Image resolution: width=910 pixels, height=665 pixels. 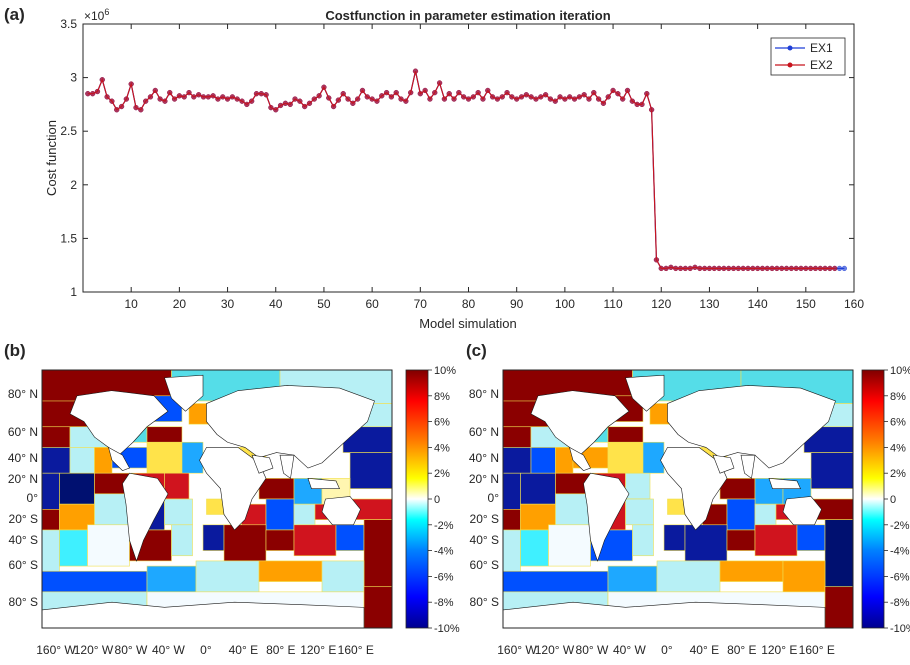 What do you see at coordinates (14, 14) in the screenshot?
I see `panel-a-label: (a)` at bounding box center [14, 14].